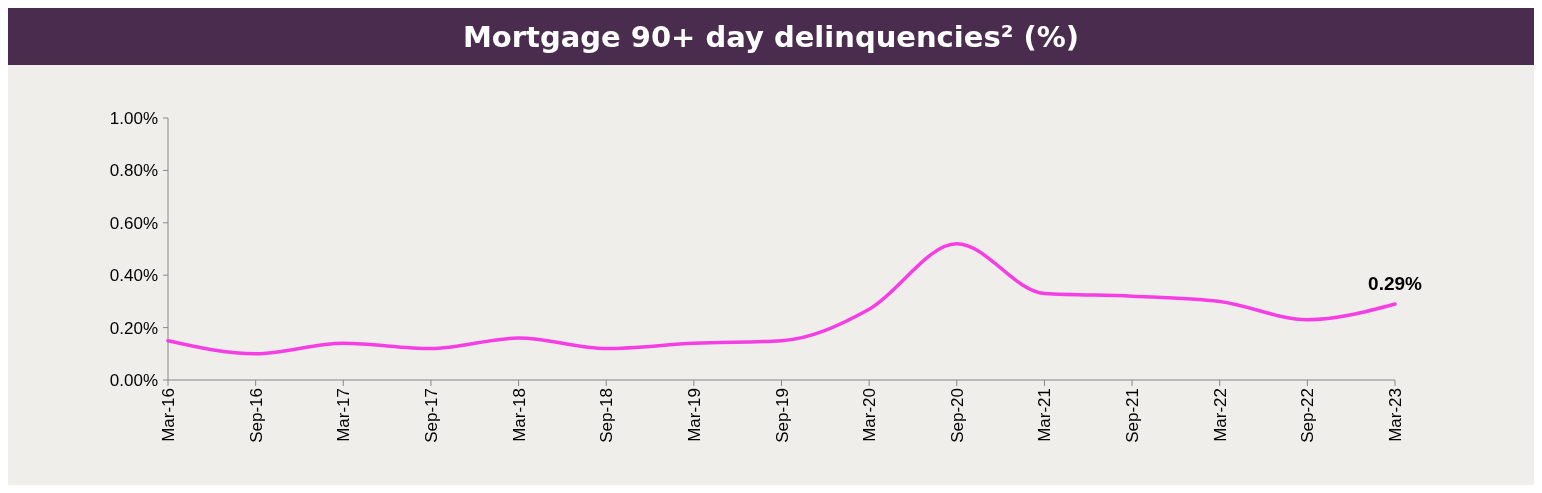  Describe the element at coordinates (1308, 415) in the screenshot. I see `x-tick-label: Sep-22` at that location.